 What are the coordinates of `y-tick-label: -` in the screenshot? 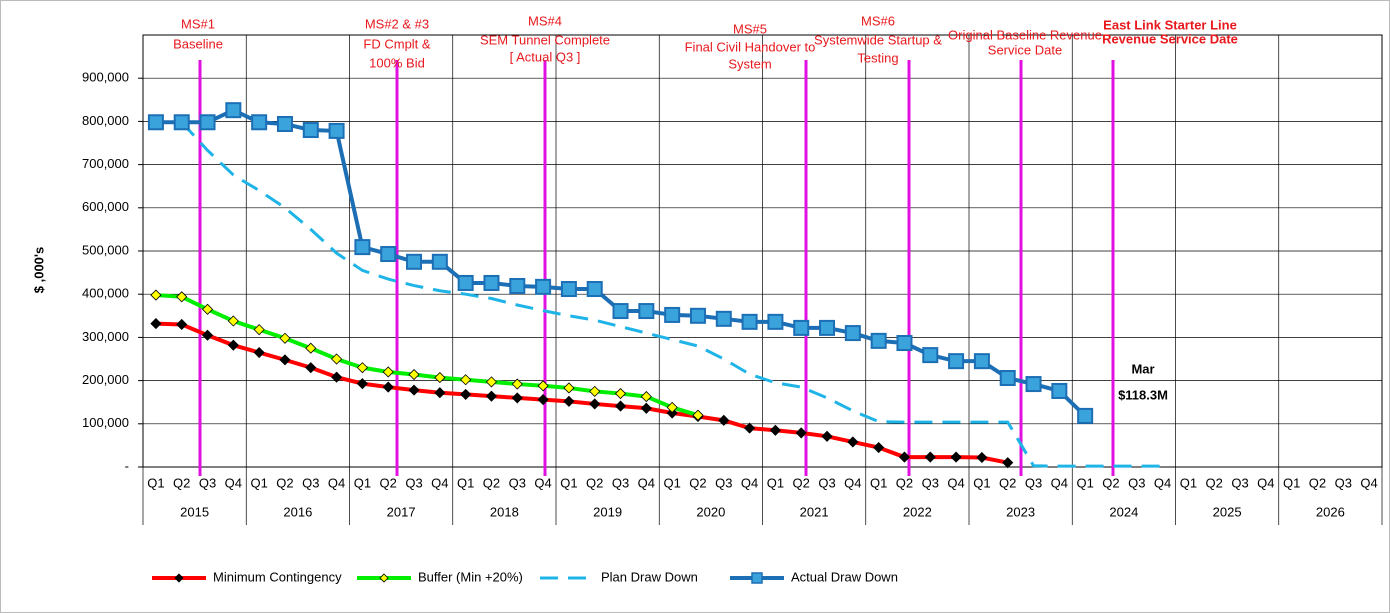 It's located at (127, 465).